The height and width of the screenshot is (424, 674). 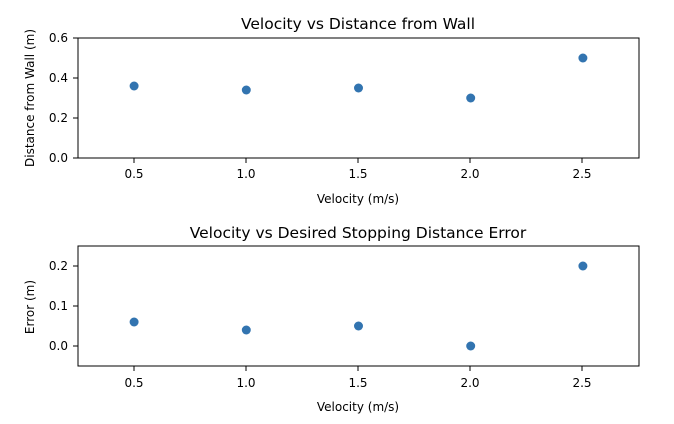 What do you see at coordinates (58, 78) in the screenshot?
I see `y-tick-label: 0.4` at bounding box center [58, 78].